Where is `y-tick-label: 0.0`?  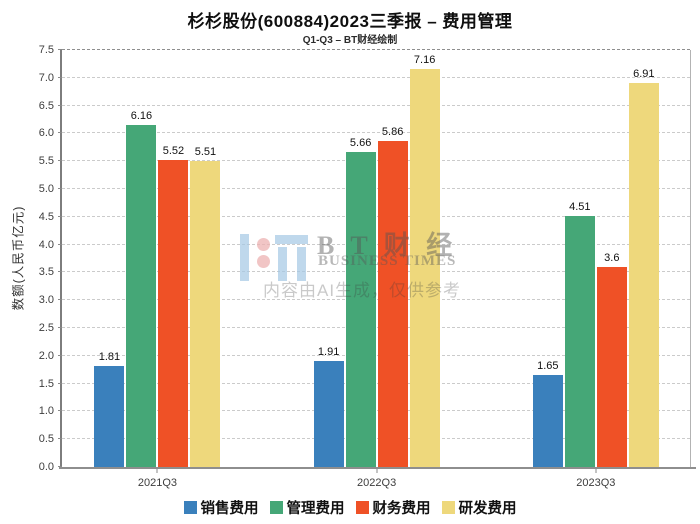 y-tick-label: 0.0 is located at coordinates (46, 467).